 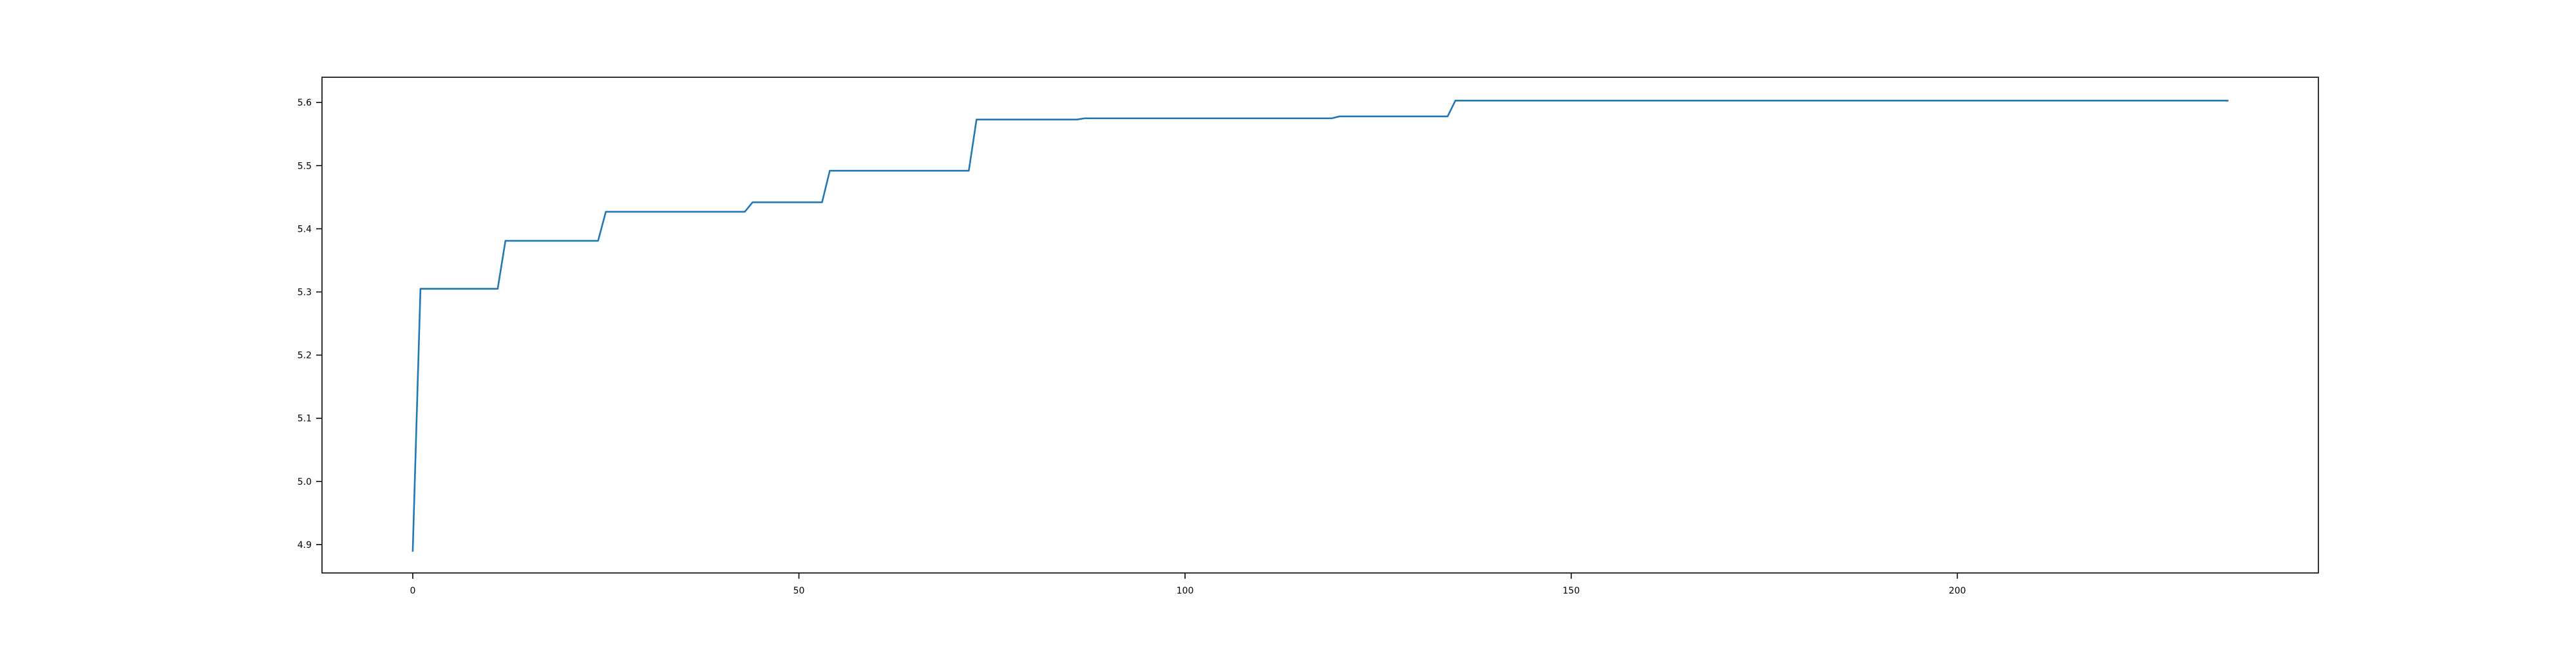 I want to click on y-tick-label: 5.2, so click(x=305, y=356).